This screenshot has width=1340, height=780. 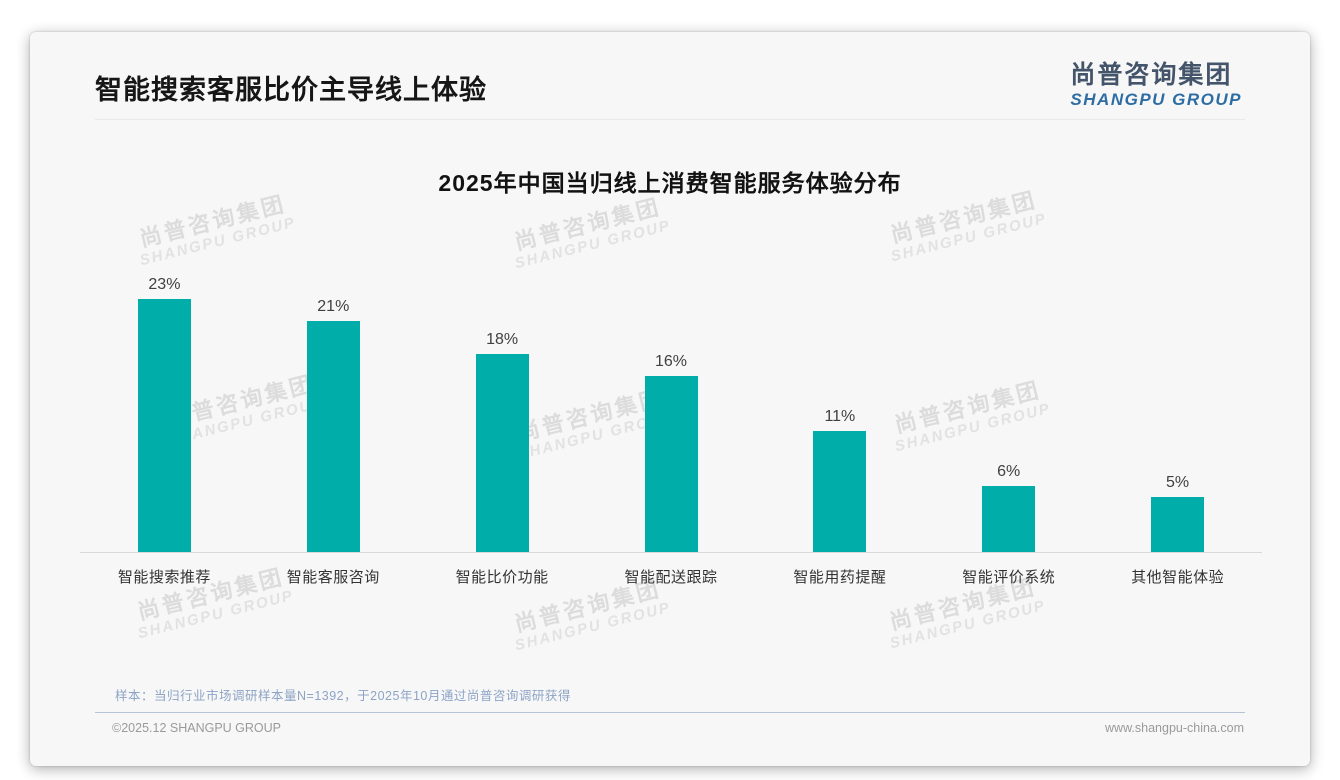 What do you see at coordinates (670, 712) in the screenshot?
I see `footer-divider` at bounding box center [670, 712].